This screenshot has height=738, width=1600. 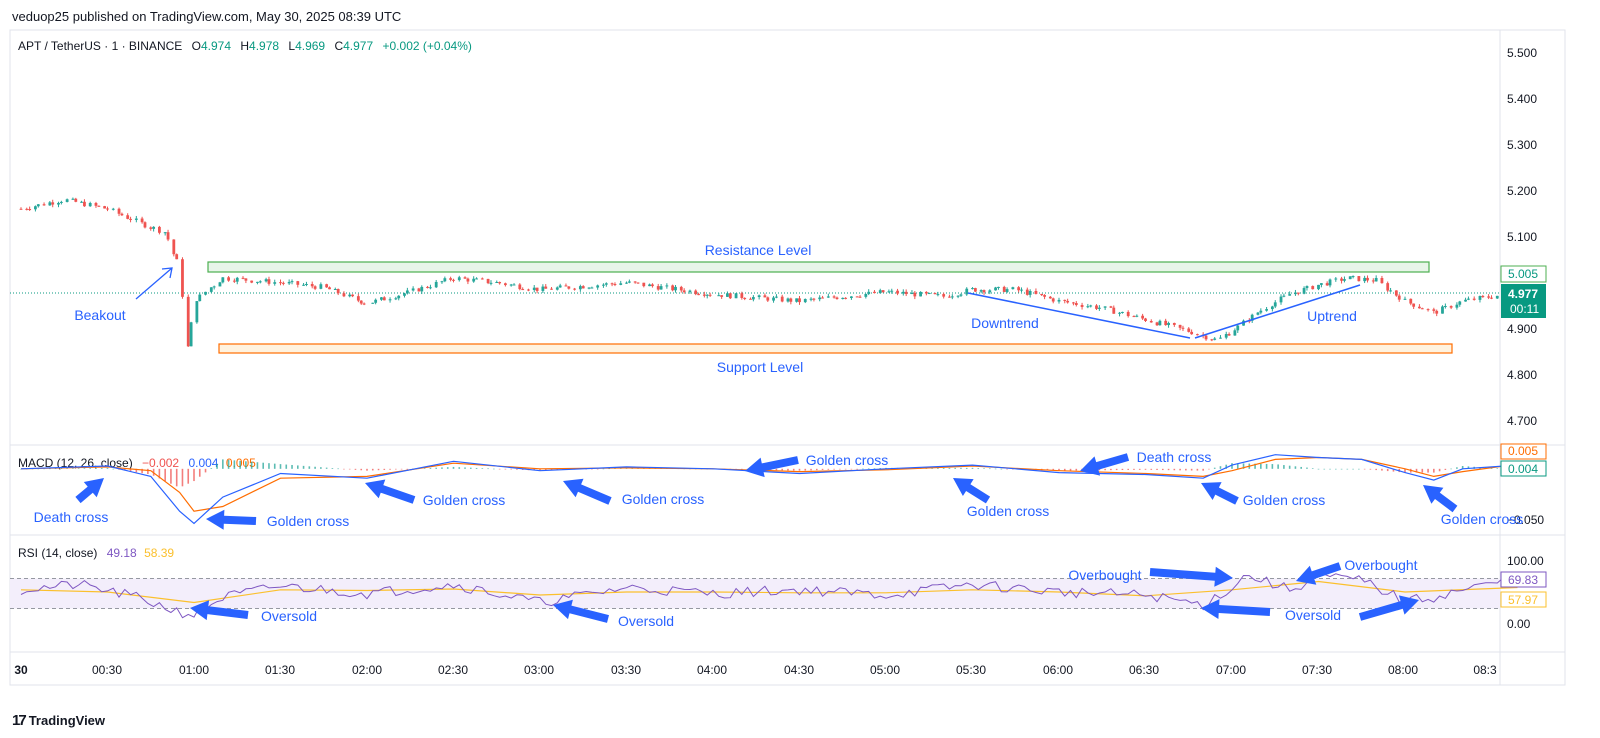 I want to click on rsi-annotation: Overbought, so click(x=1104, y=575).